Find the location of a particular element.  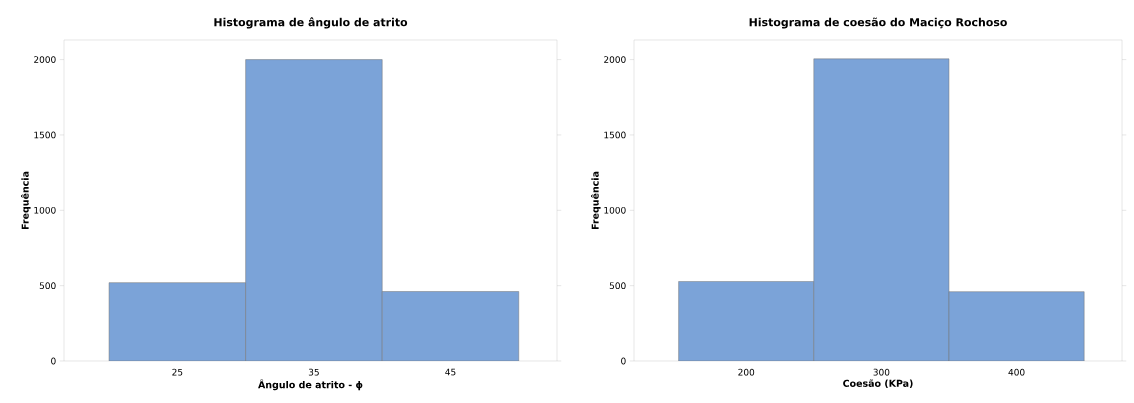

x-tick-label: 35 is located at coordinates (313, 372).